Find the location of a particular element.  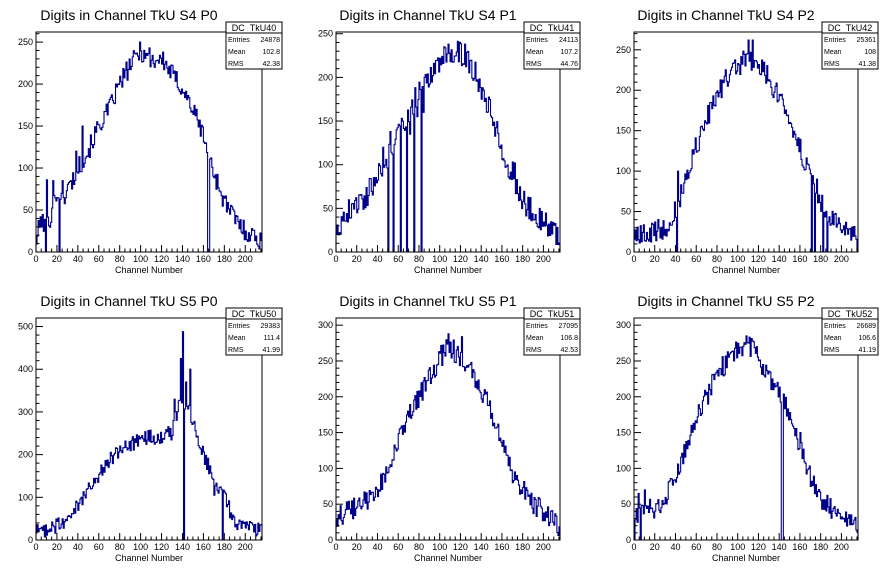

stats-value: 41.99 is located at coordinates (271, 350).